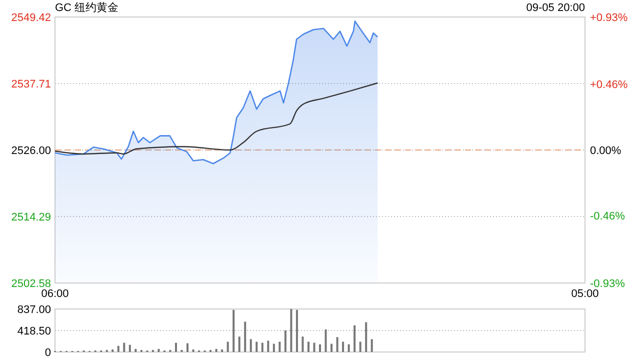 Image resolution: width=640 pixels, height=360 pixels. What do you see at coordinates (606, 150) in the screenshot?
I see `y2-tick-label: 0.00%` at bounding box center [606, 150].